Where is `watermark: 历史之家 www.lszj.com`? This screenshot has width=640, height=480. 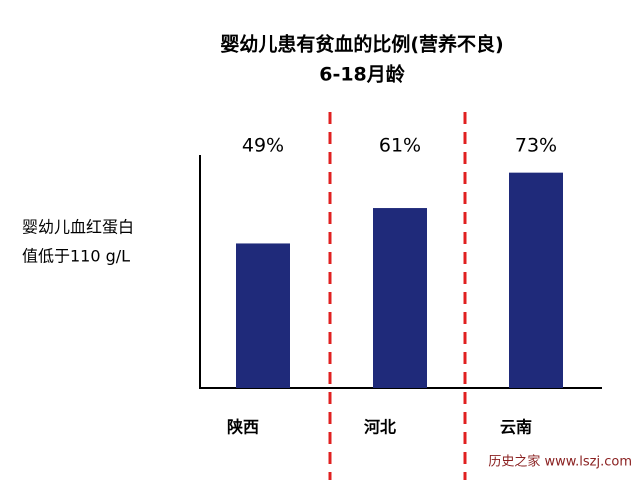 watermark: 历史之家 www.lszj.com is located at coordinates (560, 462).